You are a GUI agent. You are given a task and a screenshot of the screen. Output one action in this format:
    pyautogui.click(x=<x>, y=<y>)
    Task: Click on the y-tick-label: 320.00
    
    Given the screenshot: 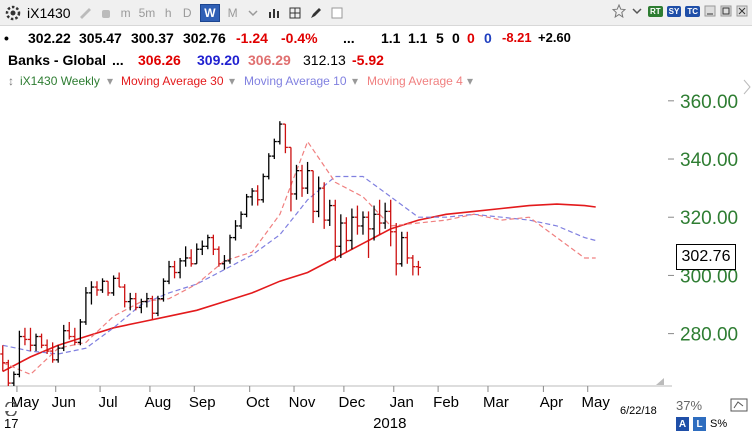 What is the action you would take?
    pyautogui.click(x=709, y=218)
    